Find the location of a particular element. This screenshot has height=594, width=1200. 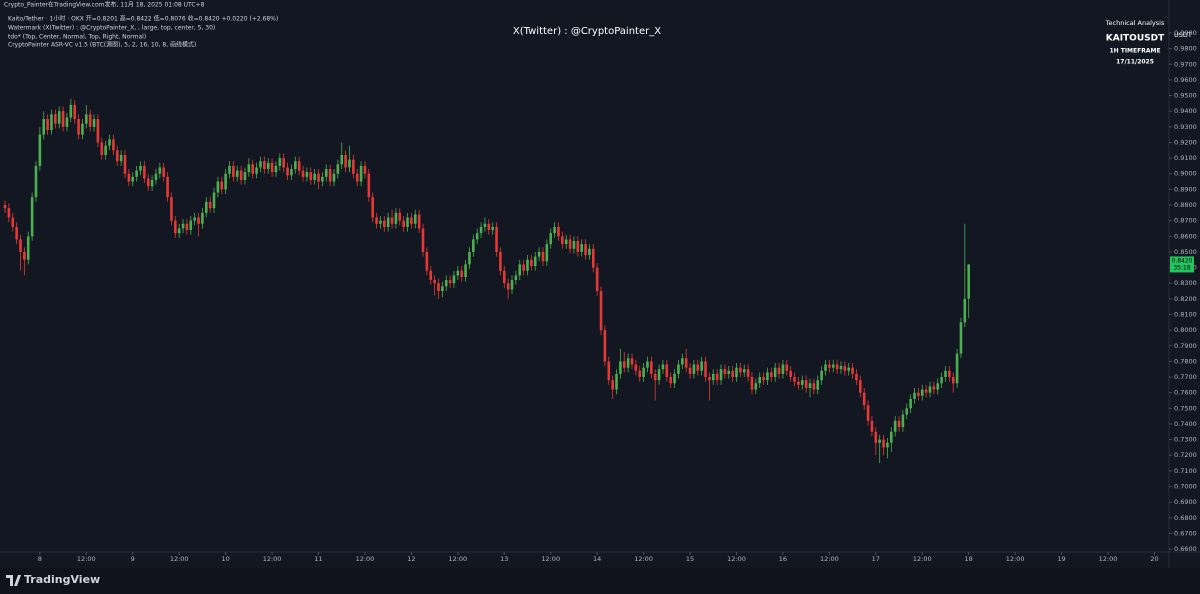

y-tick-label: 0.6600 is located at coordinates (1185, 549).